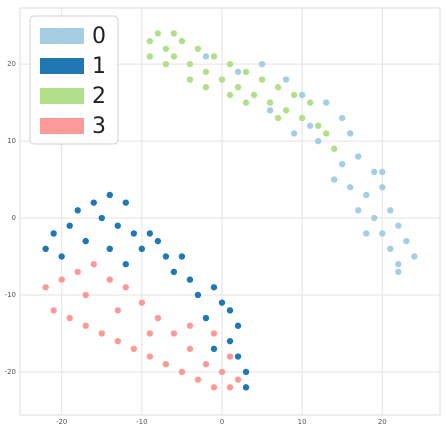 This screenshot has height=428, width=445. What do you see at coordinates (141, 422) in the screenshot?
I see `x-tick-label: -10` at bounding box center [141, 422].